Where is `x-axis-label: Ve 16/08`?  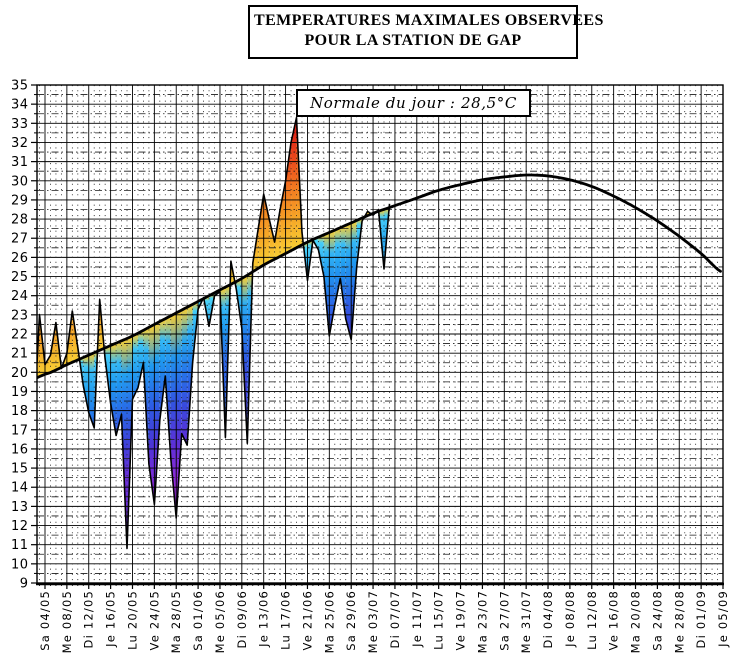 x-axis-label: Ve 16/08 is located at coordinates (614, 620).